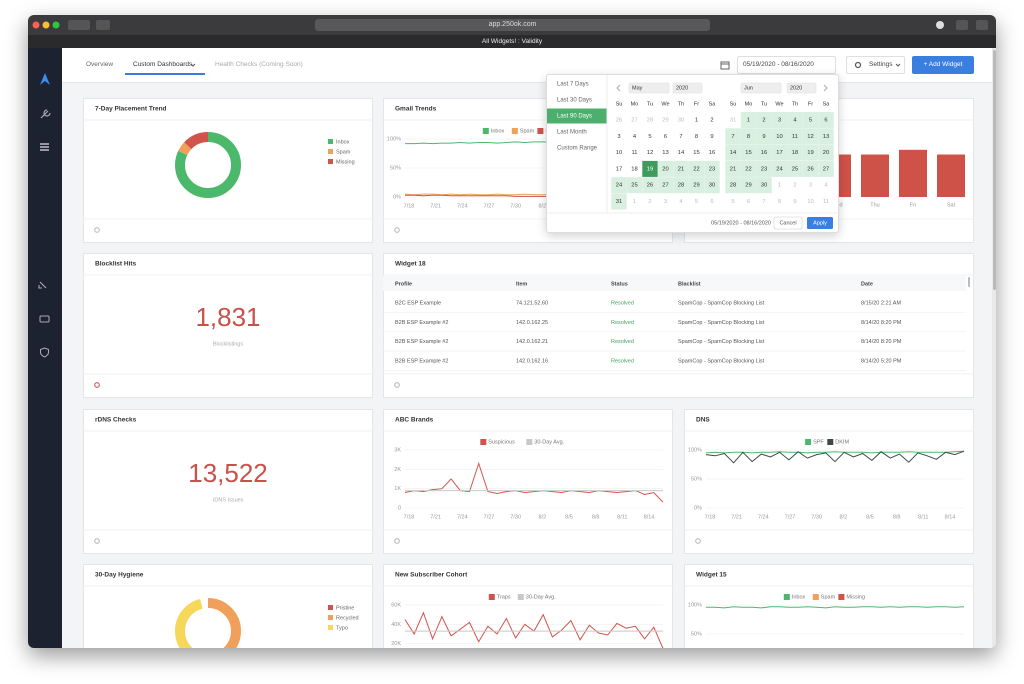  Describe the element at coordinates (397, 470) in the screenshot. I see `y-tick-label: 2K` at that location.